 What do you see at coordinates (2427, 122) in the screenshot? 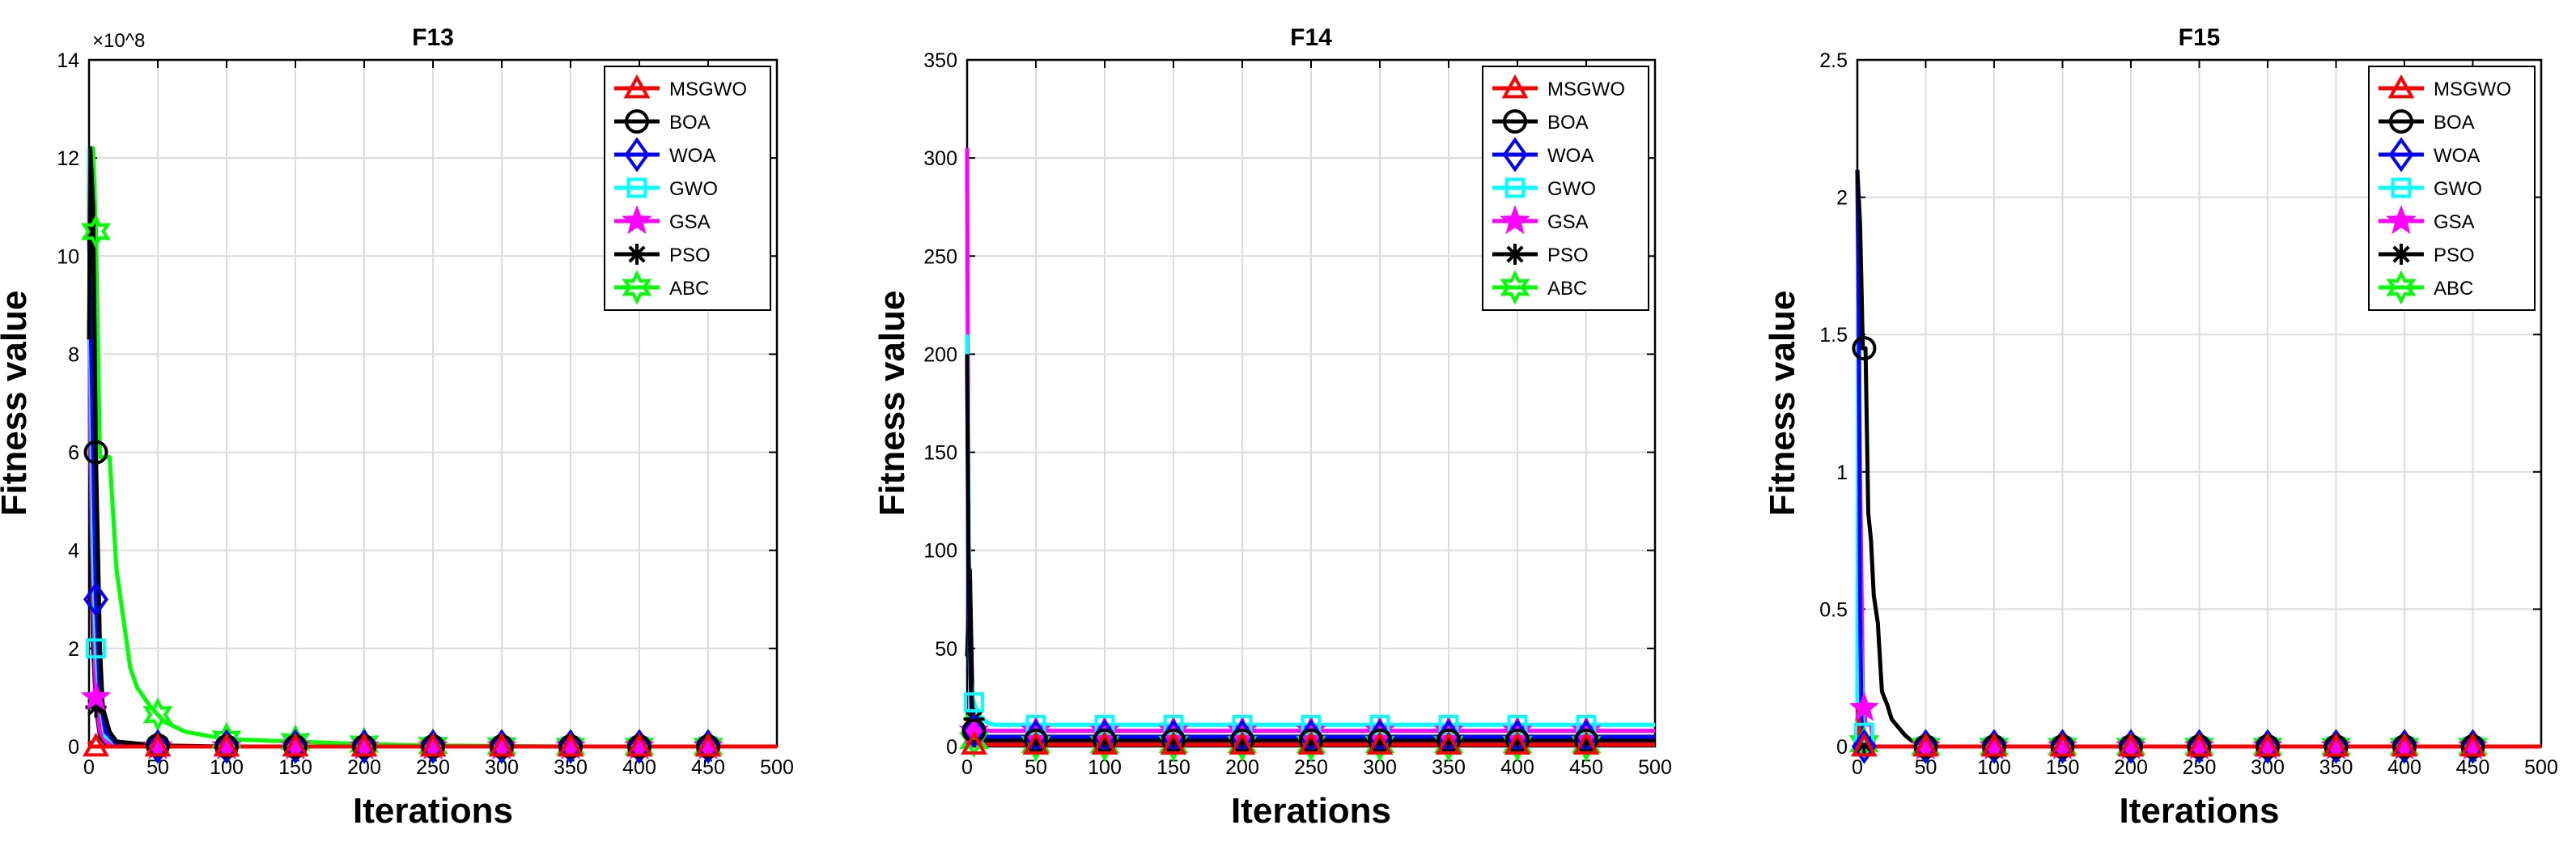
I see `legend-item-boa: BOA` at bounding box center [2427, 122].